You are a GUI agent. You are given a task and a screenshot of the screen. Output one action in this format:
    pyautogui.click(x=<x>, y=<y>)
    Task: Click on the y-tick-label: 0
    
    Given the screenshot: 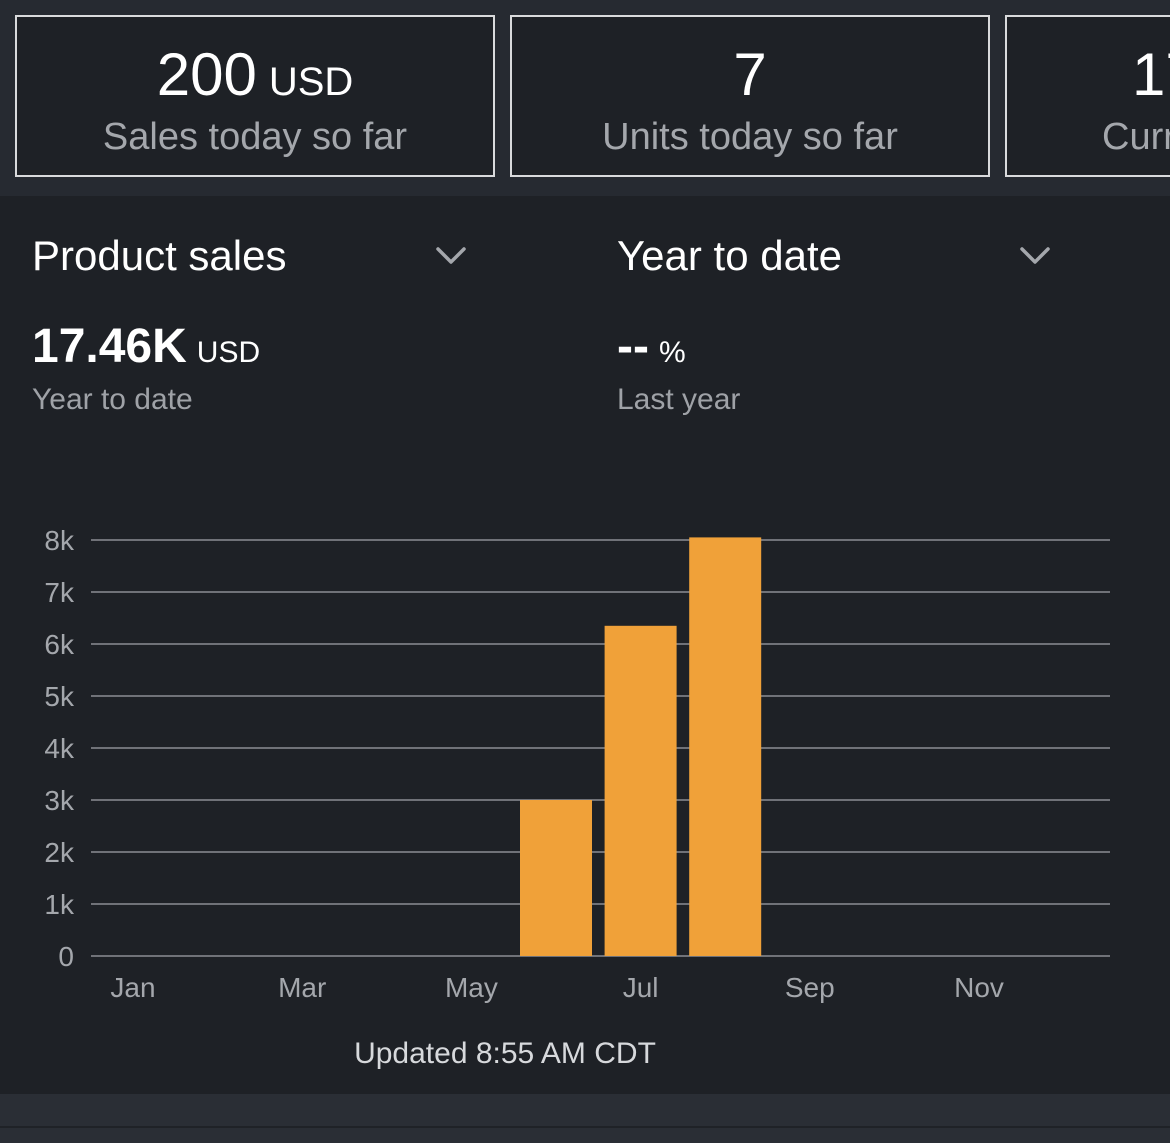 What is the action you would take?
    pyautogui.click(x=66, y=956)
    